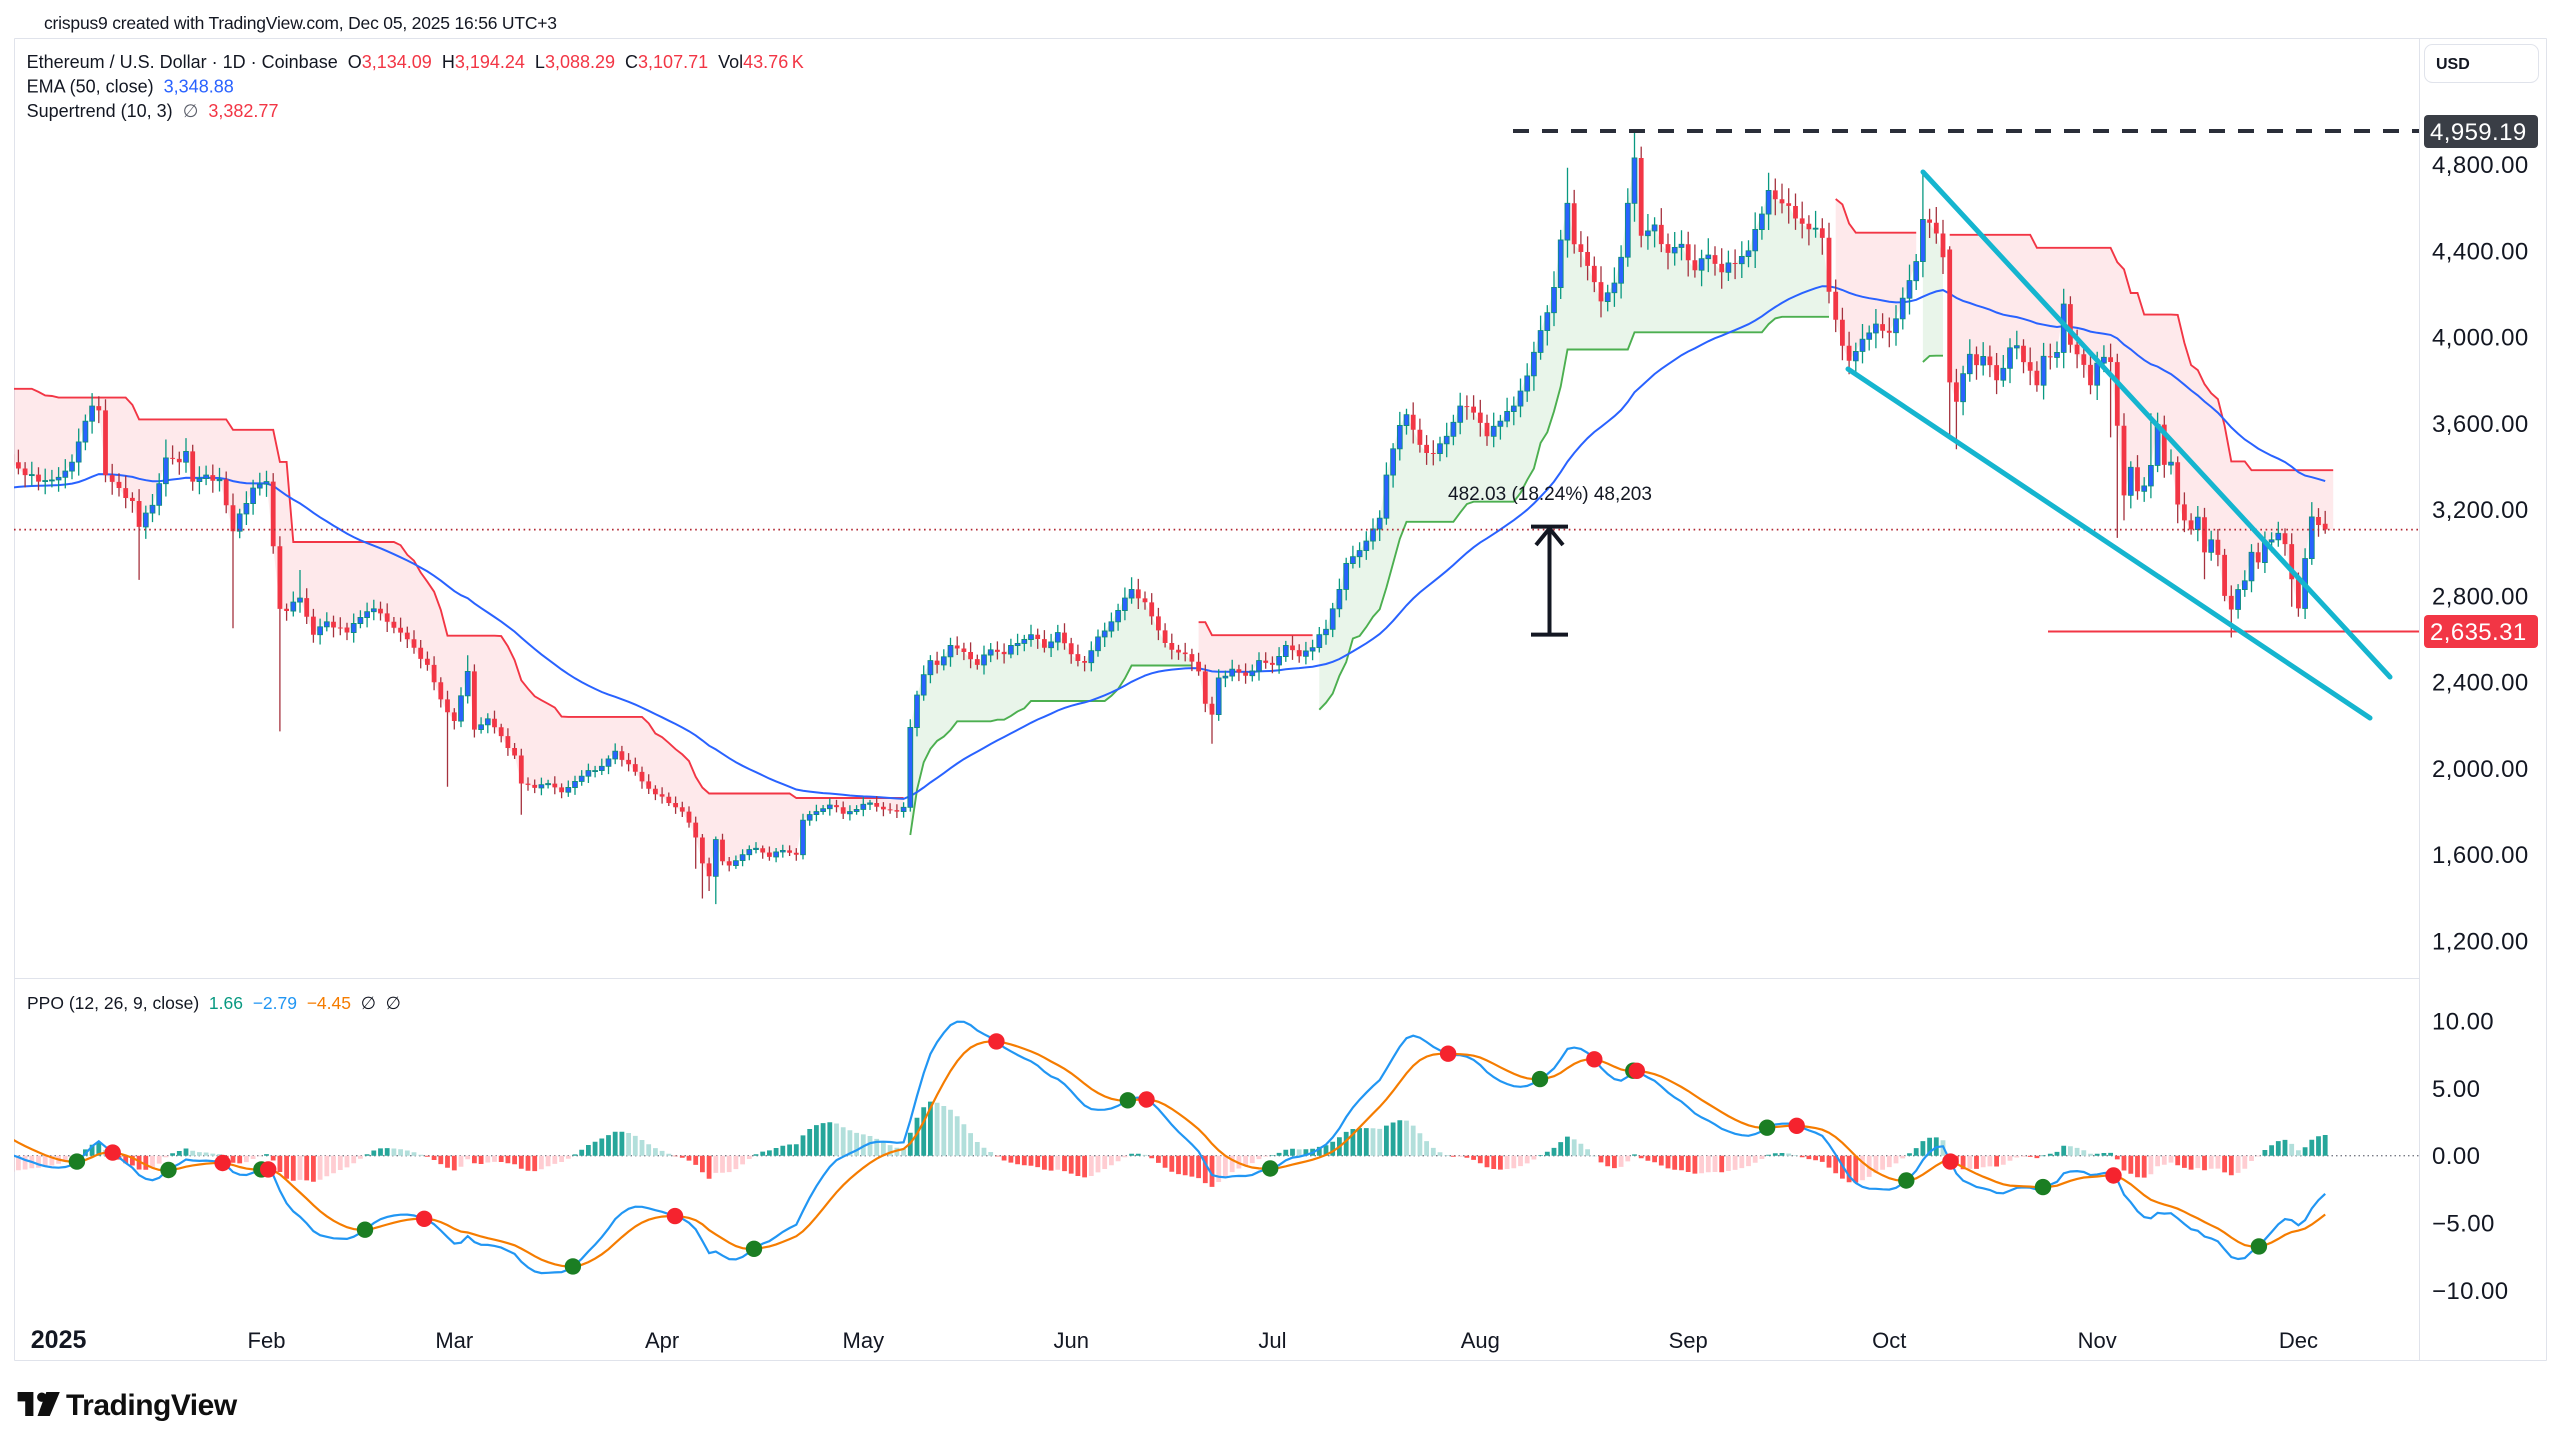 This screenshot has height=1452, width=2560. Describe the element at coordinates (1070, 1340) in the screenshot. I see `svg-text: Jun` at that location.